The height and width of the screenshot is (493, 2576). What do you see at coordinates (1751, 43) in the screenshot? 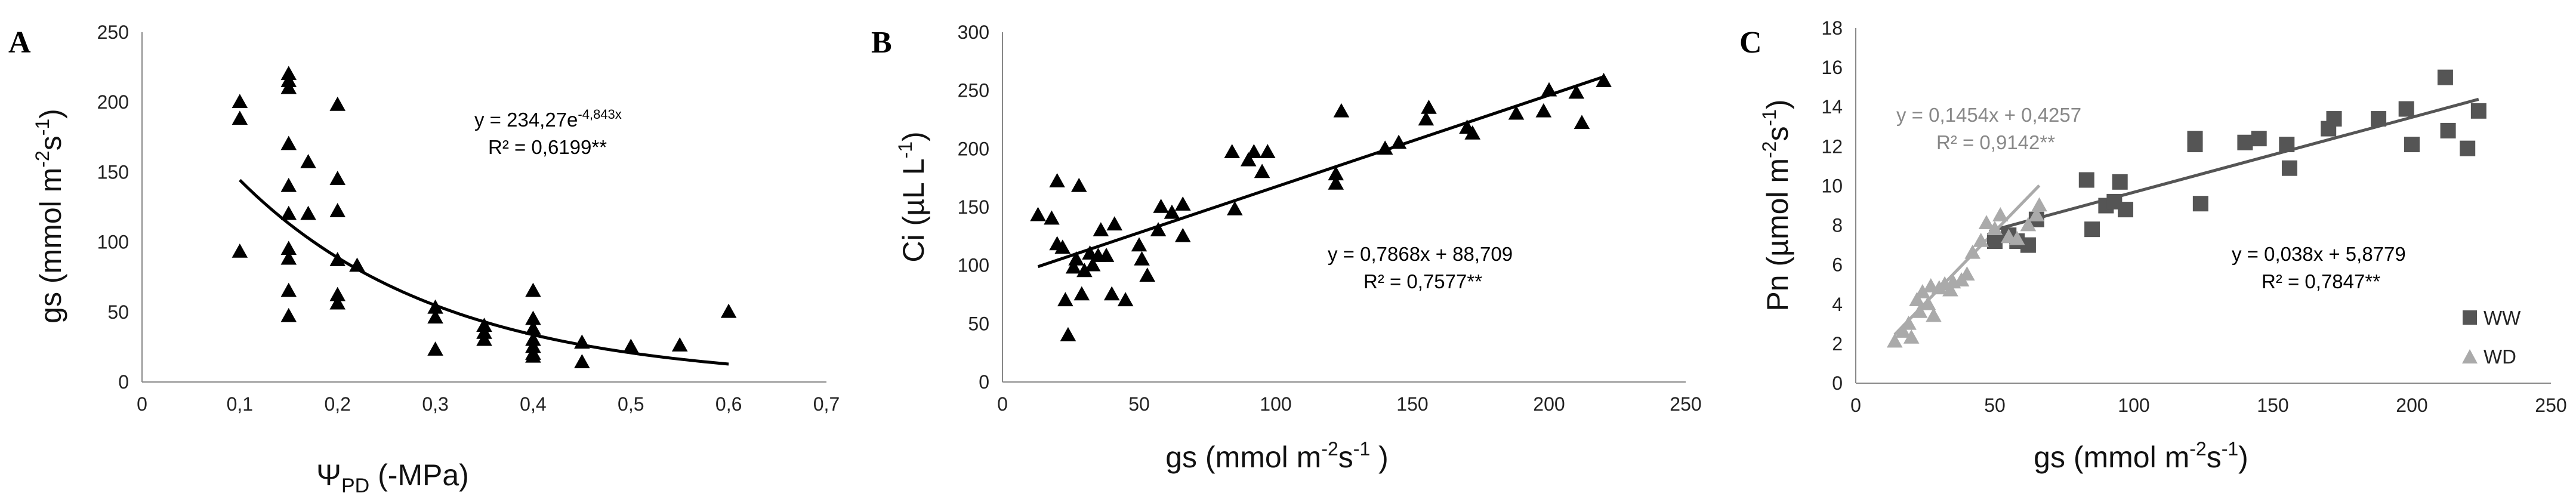
I see `panel-letter-c: C` at bounding box center [1751, 43].